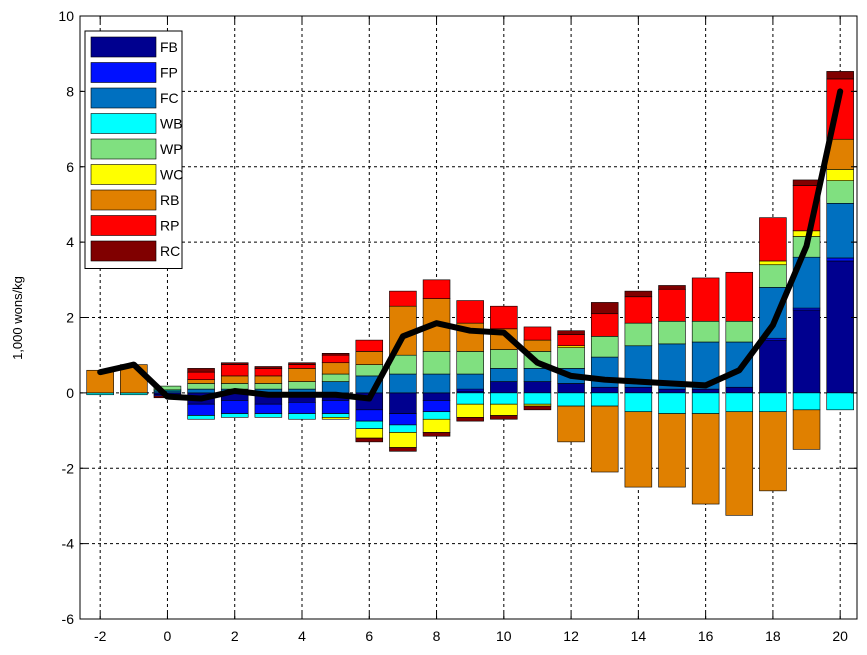  I want to click on y-tick-label: 2, so click(70, 318).